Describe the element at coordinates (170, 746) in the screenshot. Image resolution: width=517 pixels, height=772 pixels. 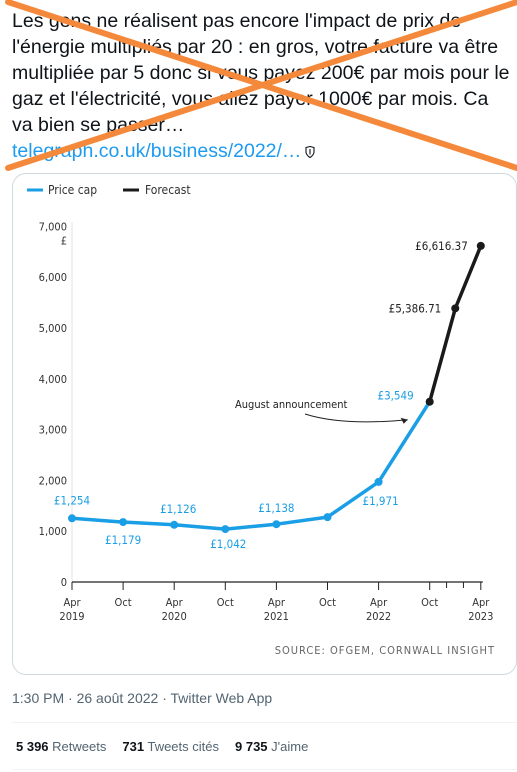
I see `stat-quote-tweets: 731 Tweets cités` at that location.